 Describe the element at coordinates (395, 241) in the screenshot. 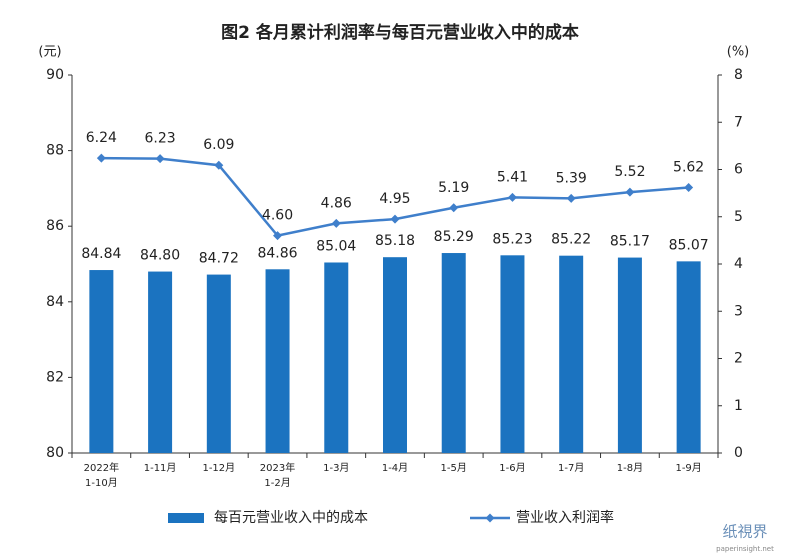

I see `bar-value-label: 85.18` at that location.